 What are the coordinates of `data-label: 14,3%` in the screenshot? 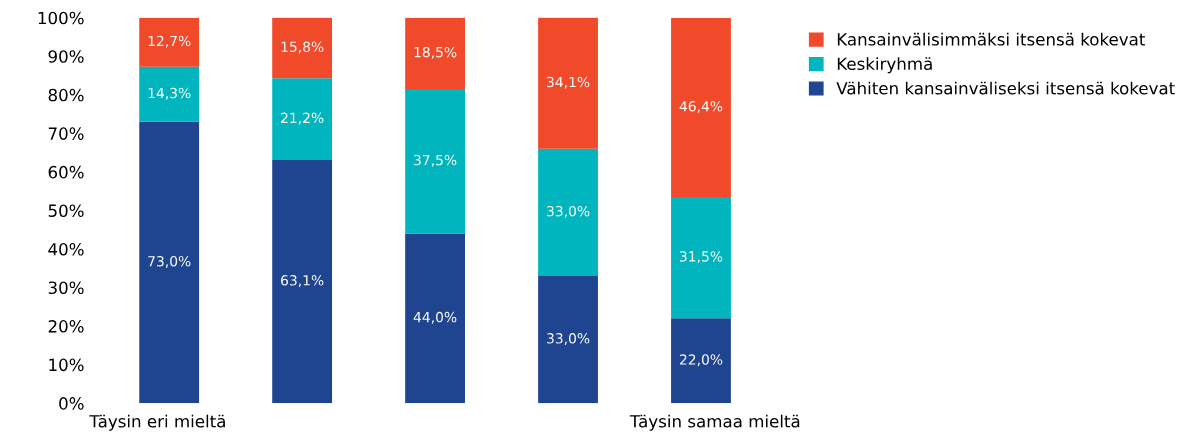 It's located at (169, 93).